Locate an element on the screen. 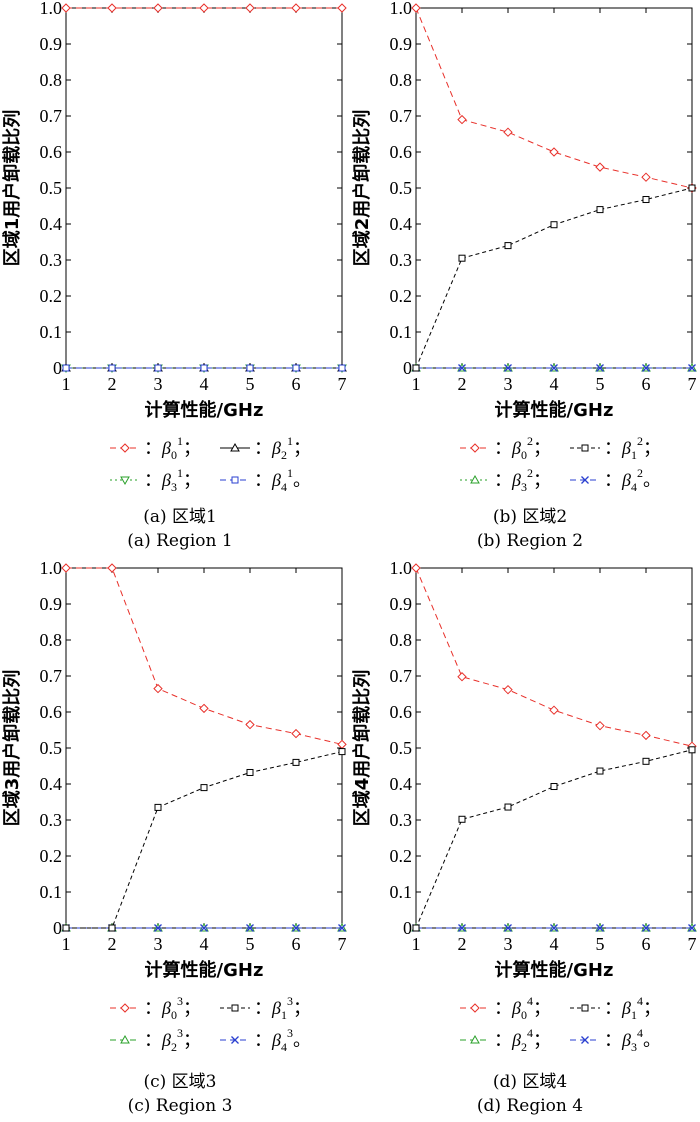 The image size is (700, 1122). caption-d-en: (d) Region 4 is located at coordinates (530, 1106).